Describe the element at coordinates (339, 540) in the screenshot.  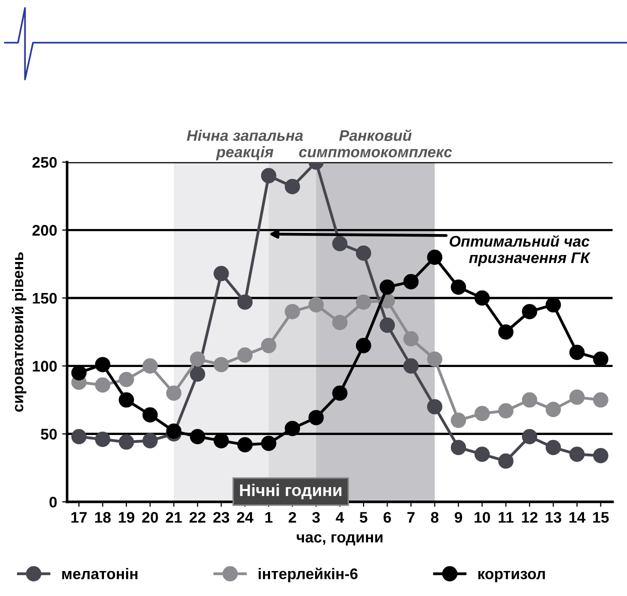
I see `x-axis-title: час, години` at that location.